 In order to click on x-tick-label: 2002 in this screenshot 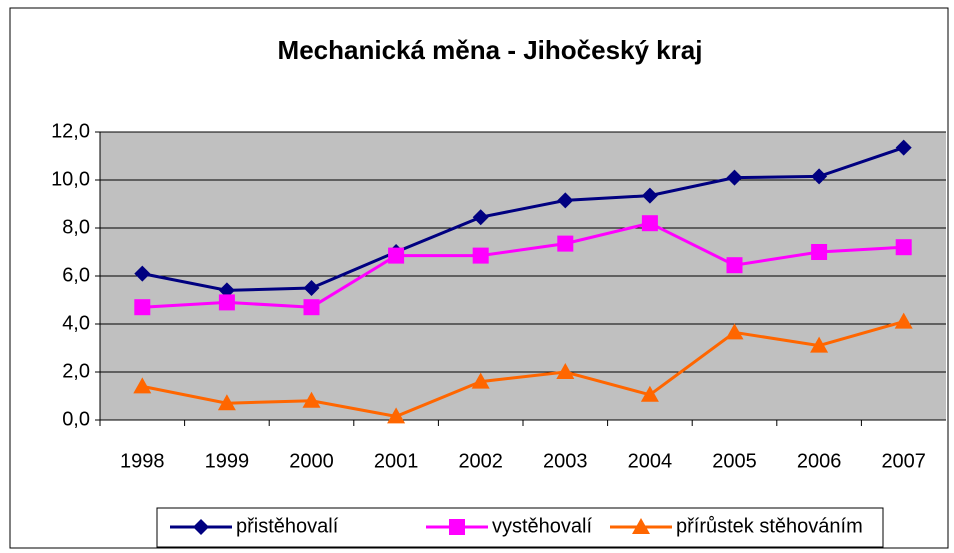, I will do `click(480, 461)`.